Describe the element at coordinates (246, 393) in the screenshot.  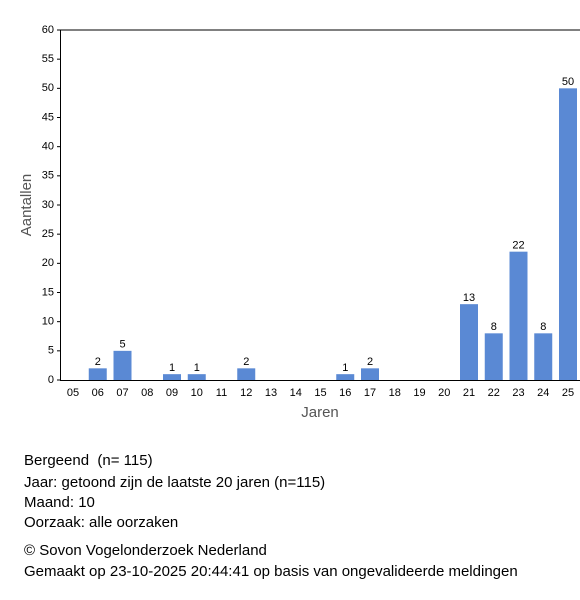
I see `x-tick-label: 12` at that location.